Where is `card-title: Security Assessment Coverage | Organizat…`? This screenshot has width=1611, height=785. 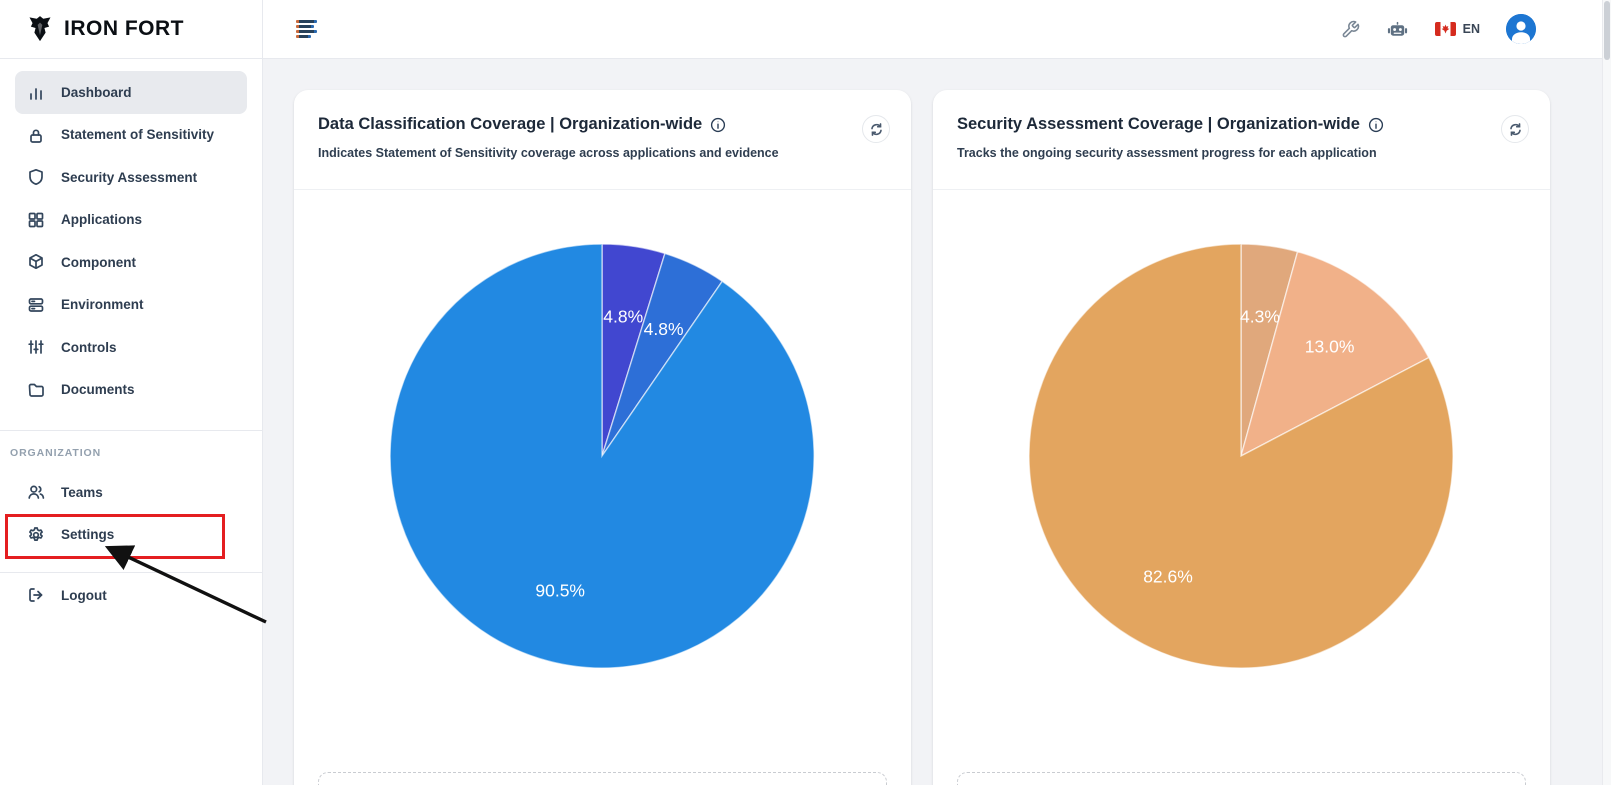
card-title: Security Assessment Coverage | Organizat… is located at coordinates (1158, 124).